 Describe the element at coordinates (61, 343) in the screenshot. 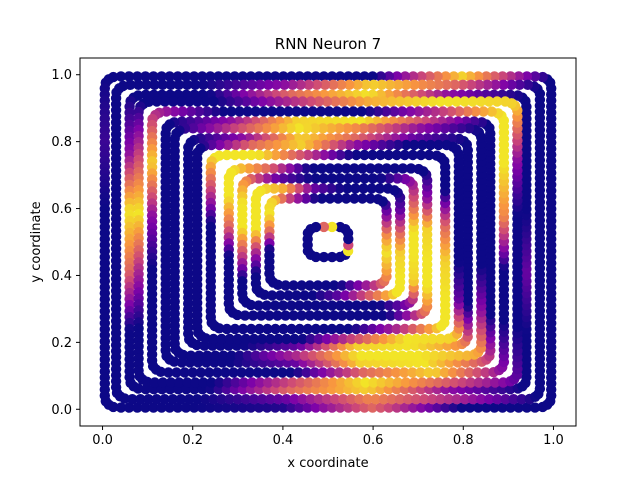

I see `y-tick-label: 0.2` at that location.